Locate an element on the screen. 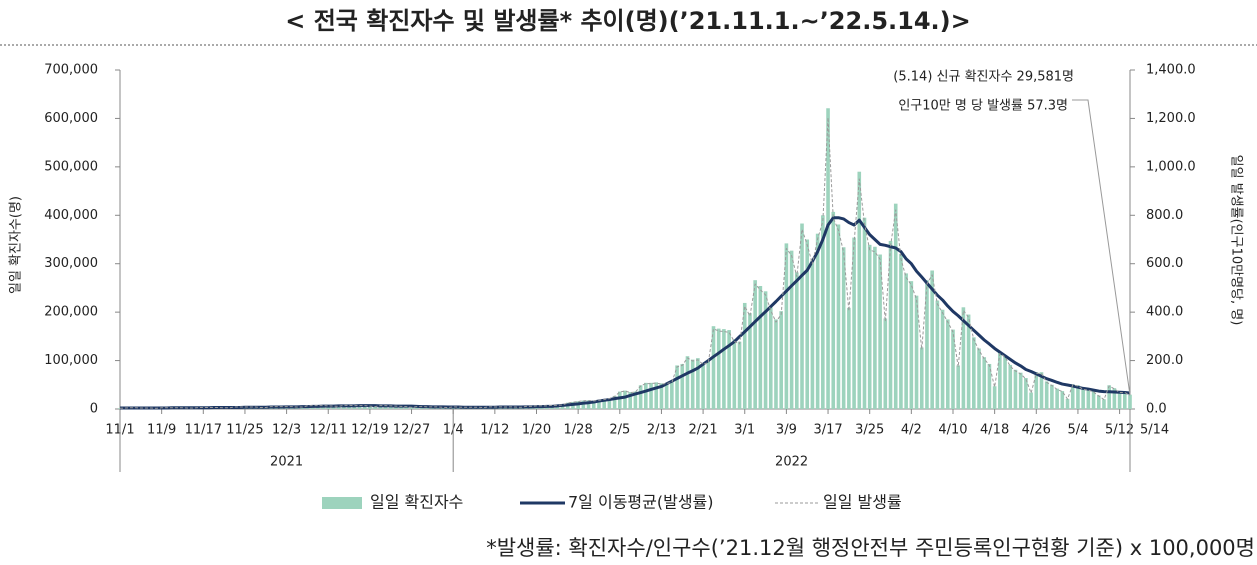 This screenshot has width=1257, height=565. x-tick-label: 3/1 is located at coordinates (744, 430).